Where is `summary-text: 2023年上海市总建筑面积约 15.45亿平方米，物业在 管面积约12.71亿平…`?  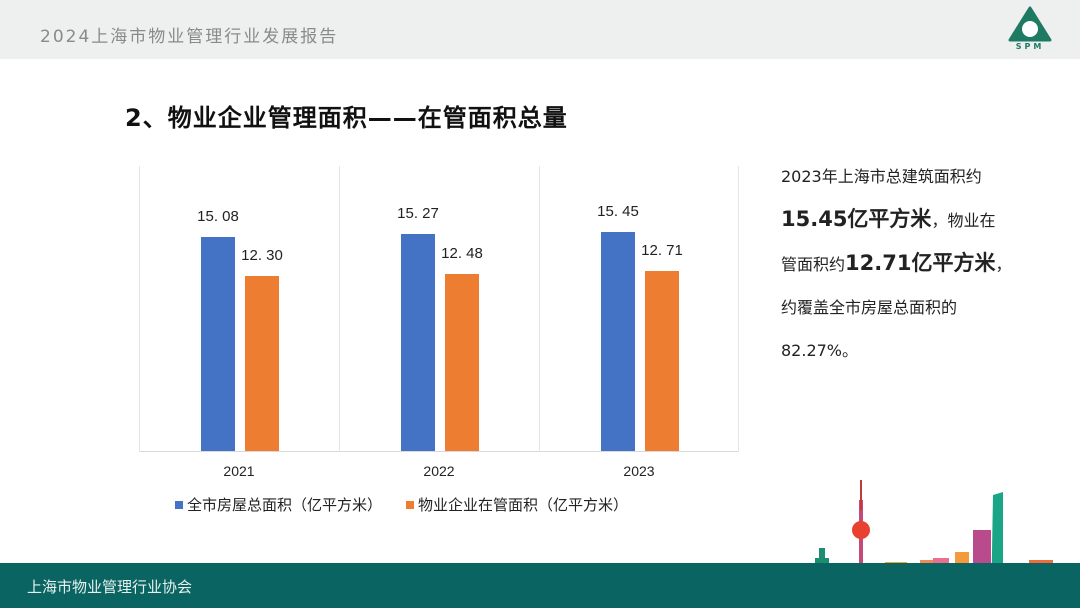 summary-text: 2023年上海市总建筑面积约 15.45亿平方米，物业在 管面积约12.71亿平… is located at coordinates (911, 263).